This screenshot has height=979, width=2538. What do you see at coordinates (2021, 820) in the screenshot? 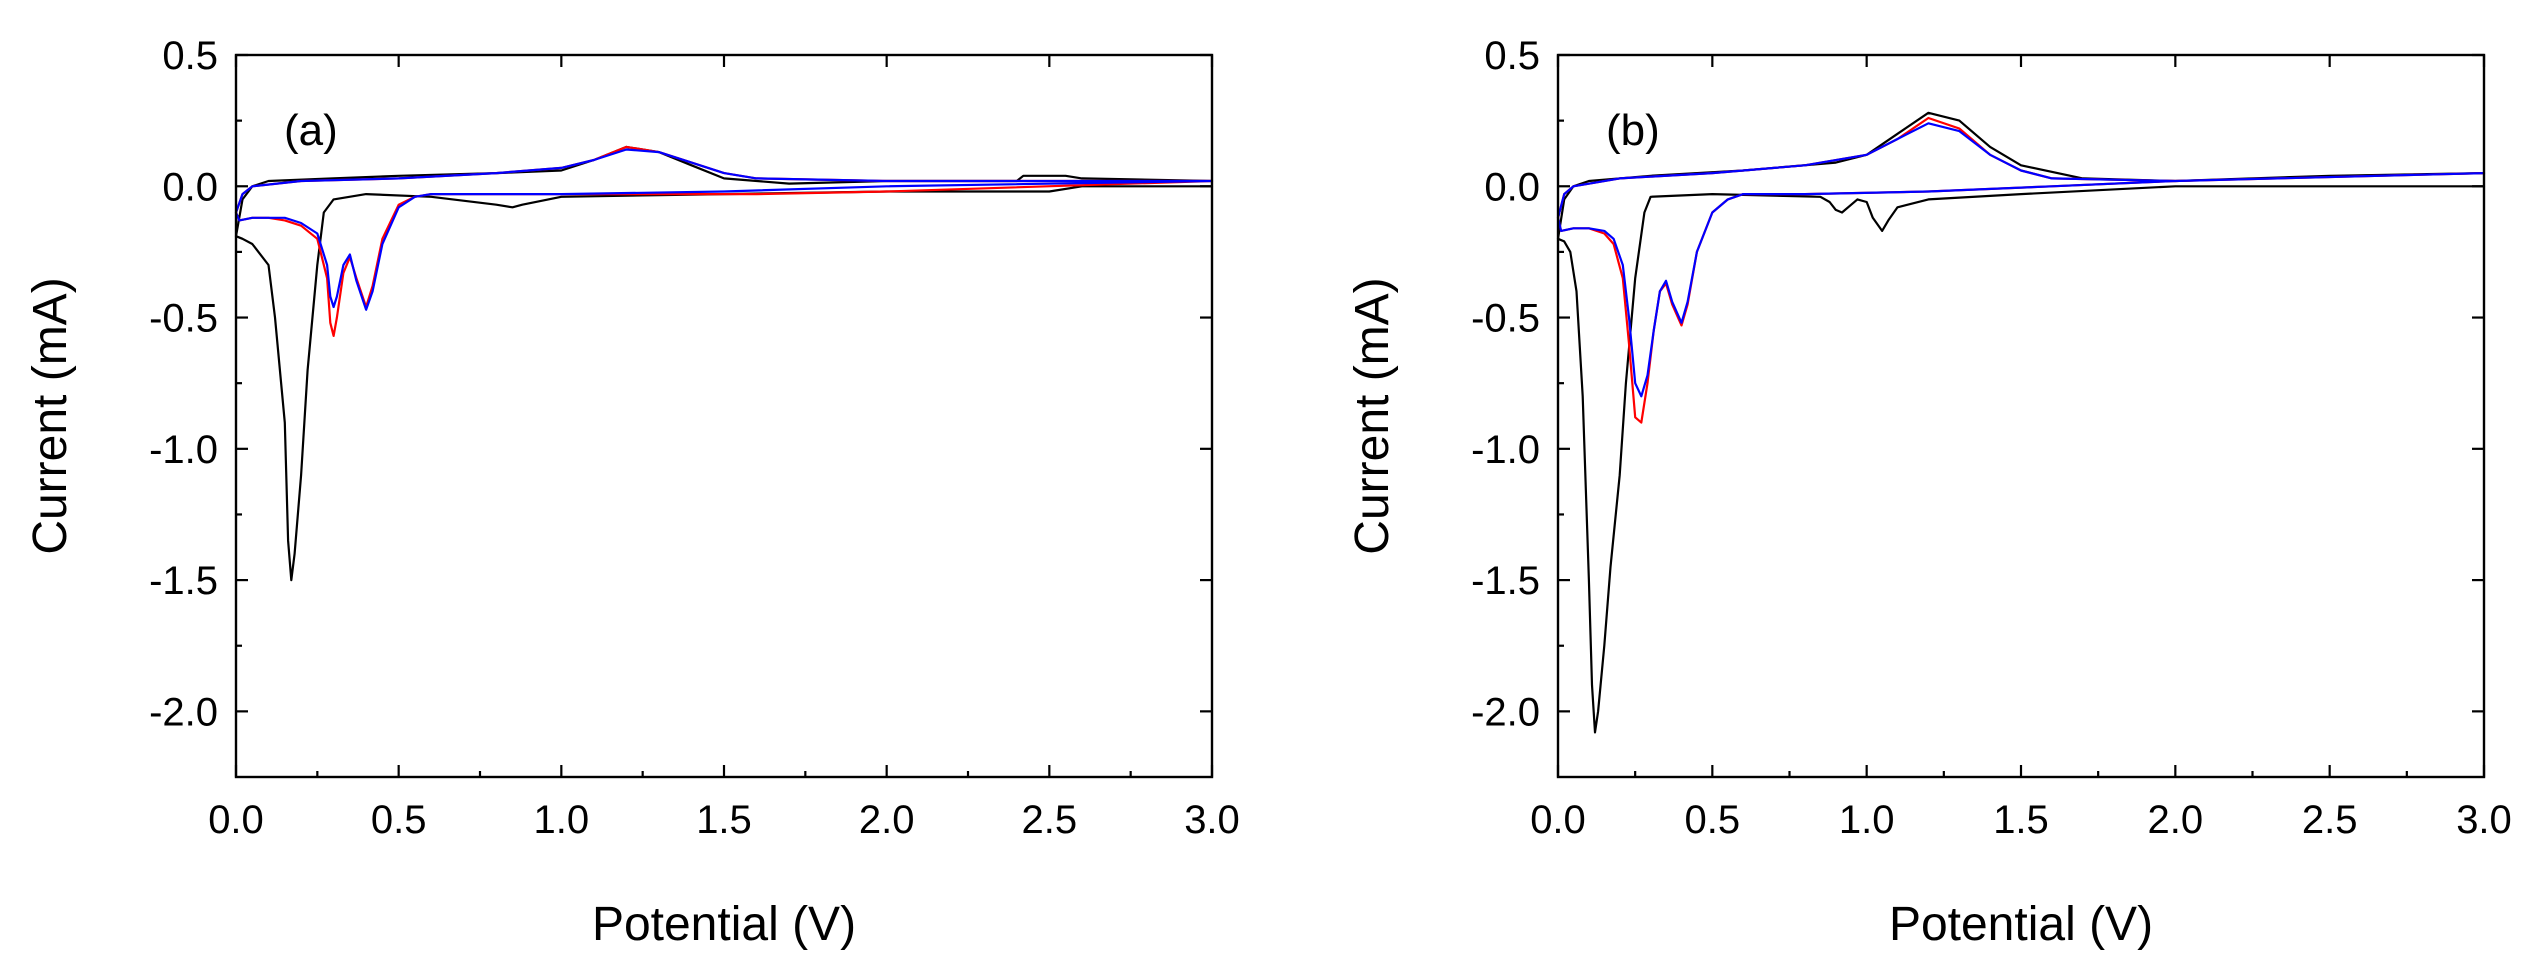
I see `panel-b-x-tick-label: 1.5` at bounding box center [2021, 820].